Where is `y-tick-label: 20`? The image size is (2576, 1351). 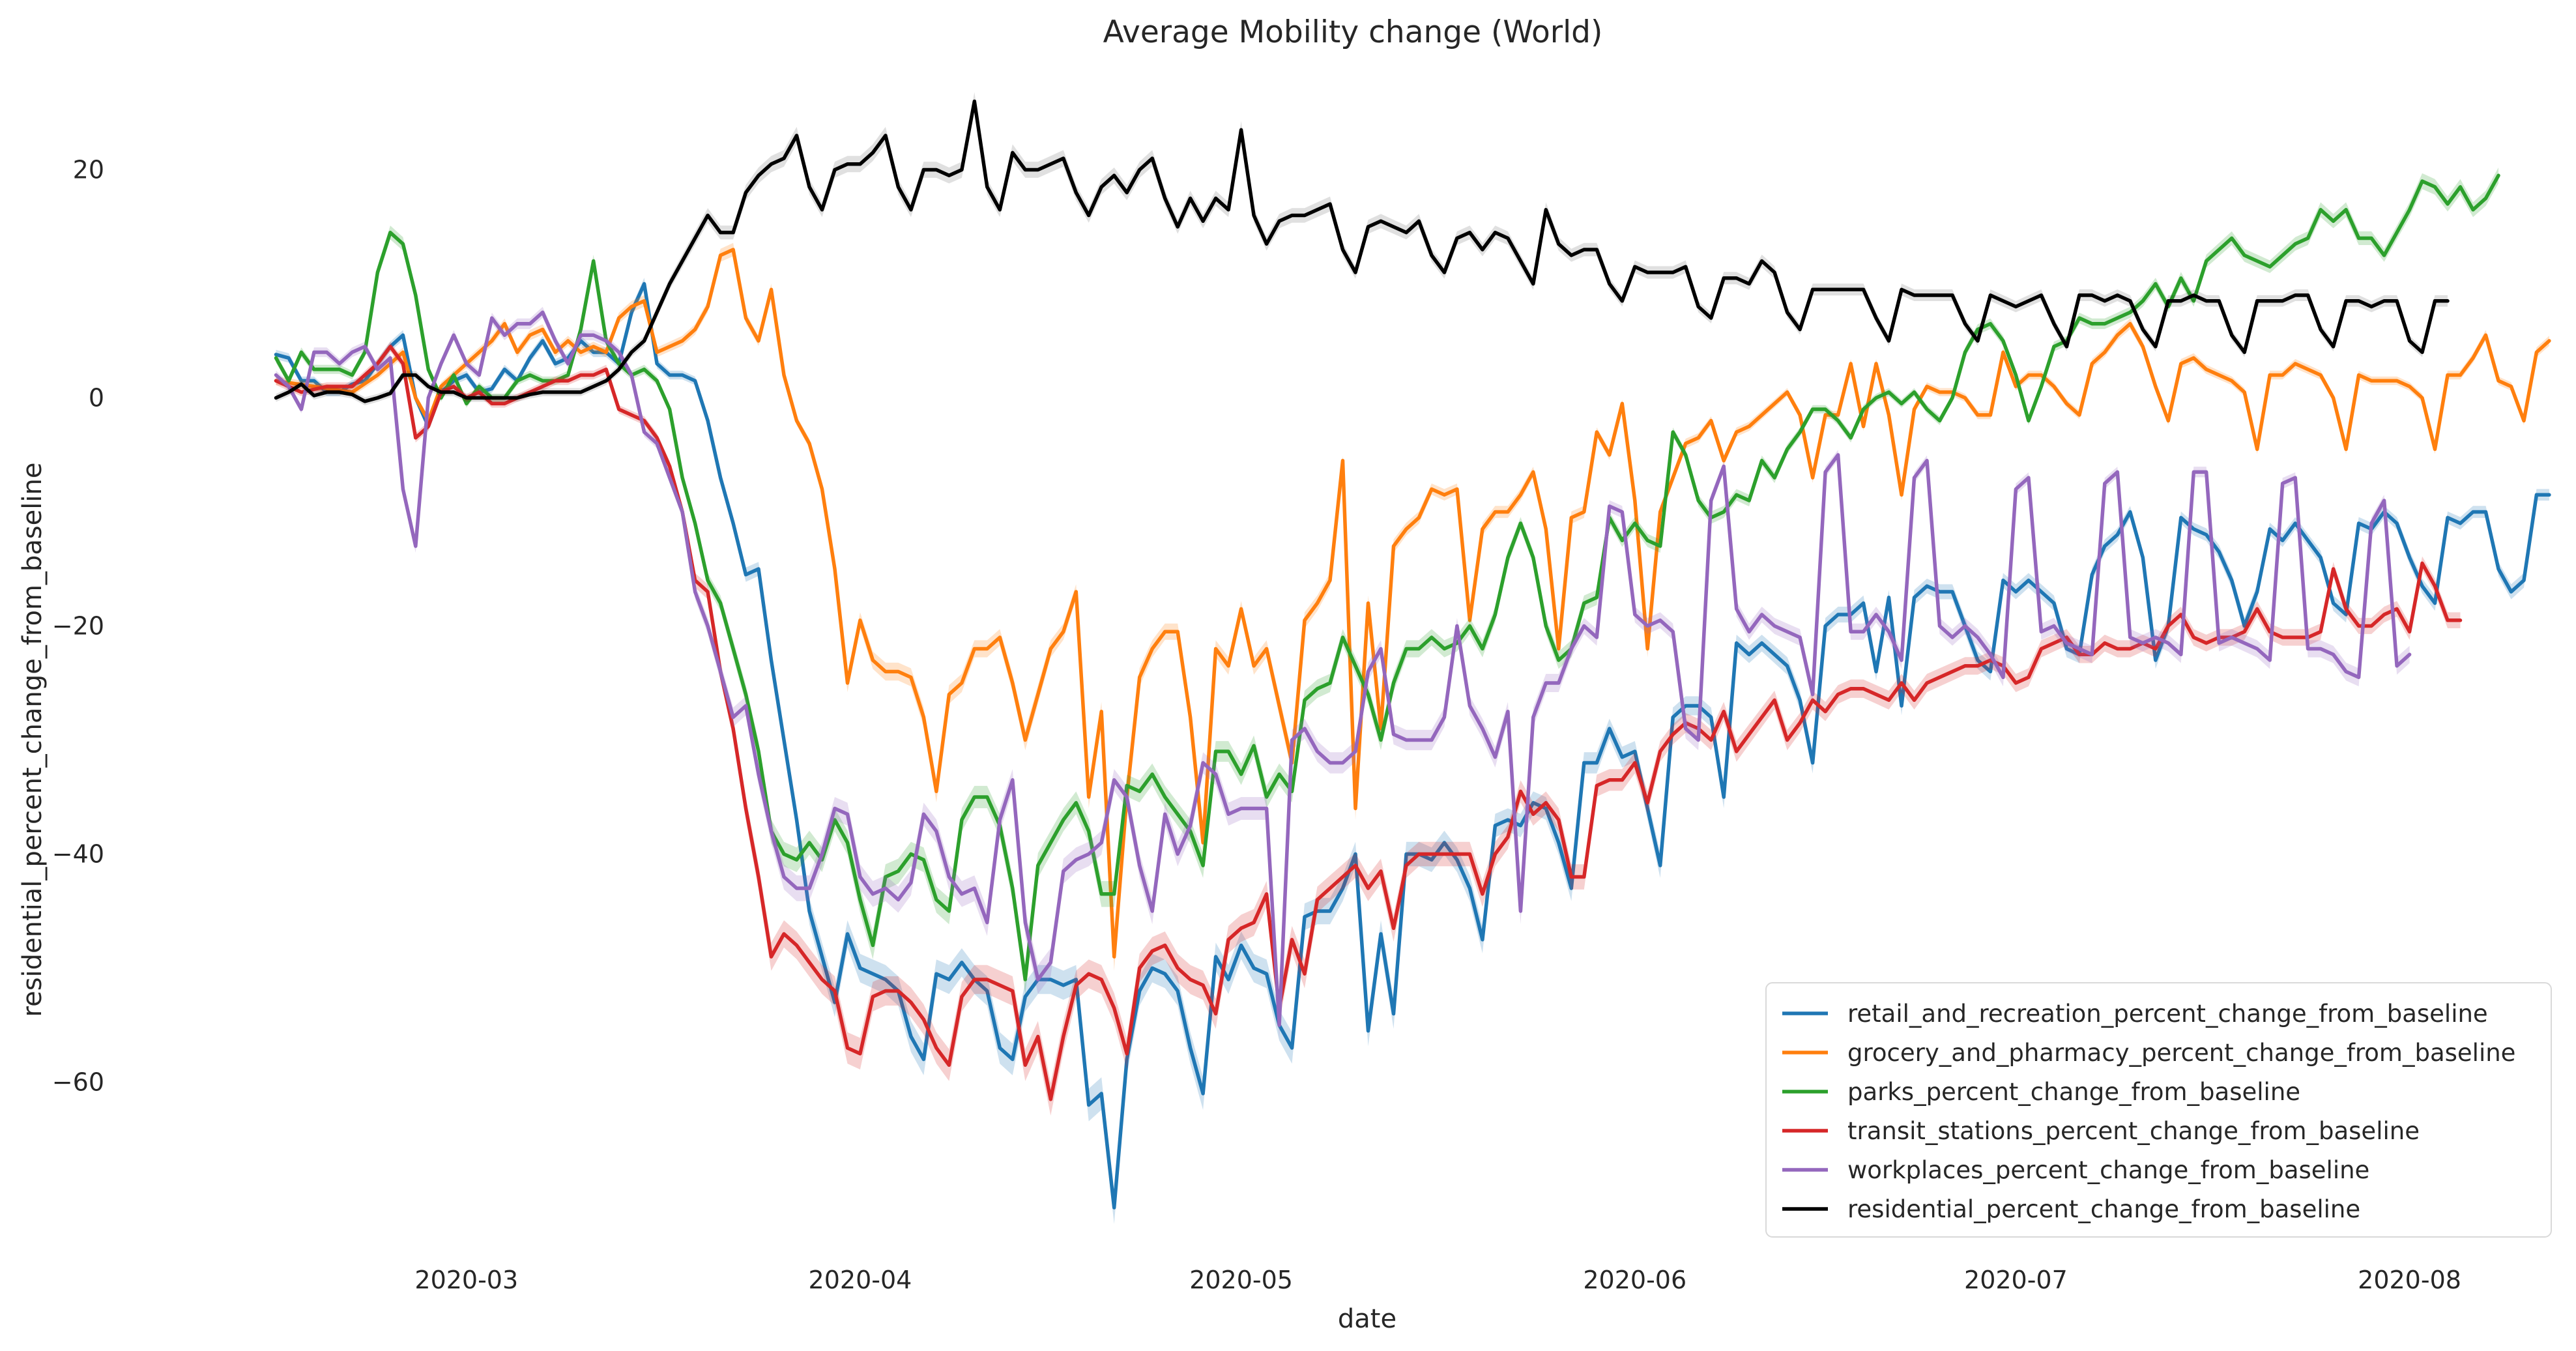
y-tick-label: 20 is located at coordinates (88, 170).